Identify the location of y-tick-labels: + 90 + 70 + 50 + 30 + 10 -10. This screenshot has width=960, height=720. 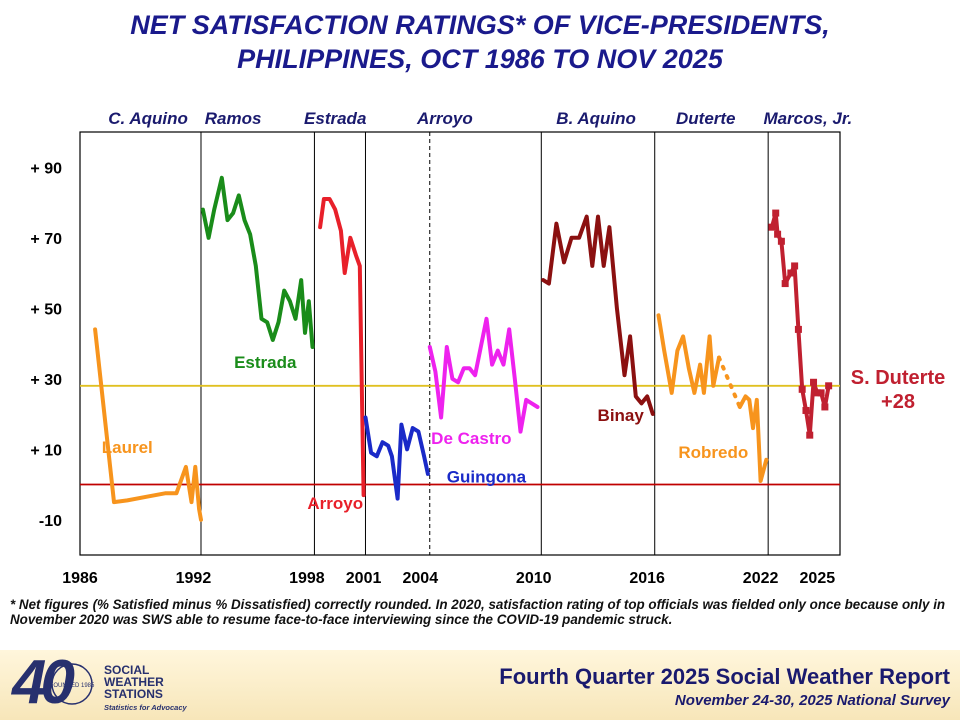
(46, 345).